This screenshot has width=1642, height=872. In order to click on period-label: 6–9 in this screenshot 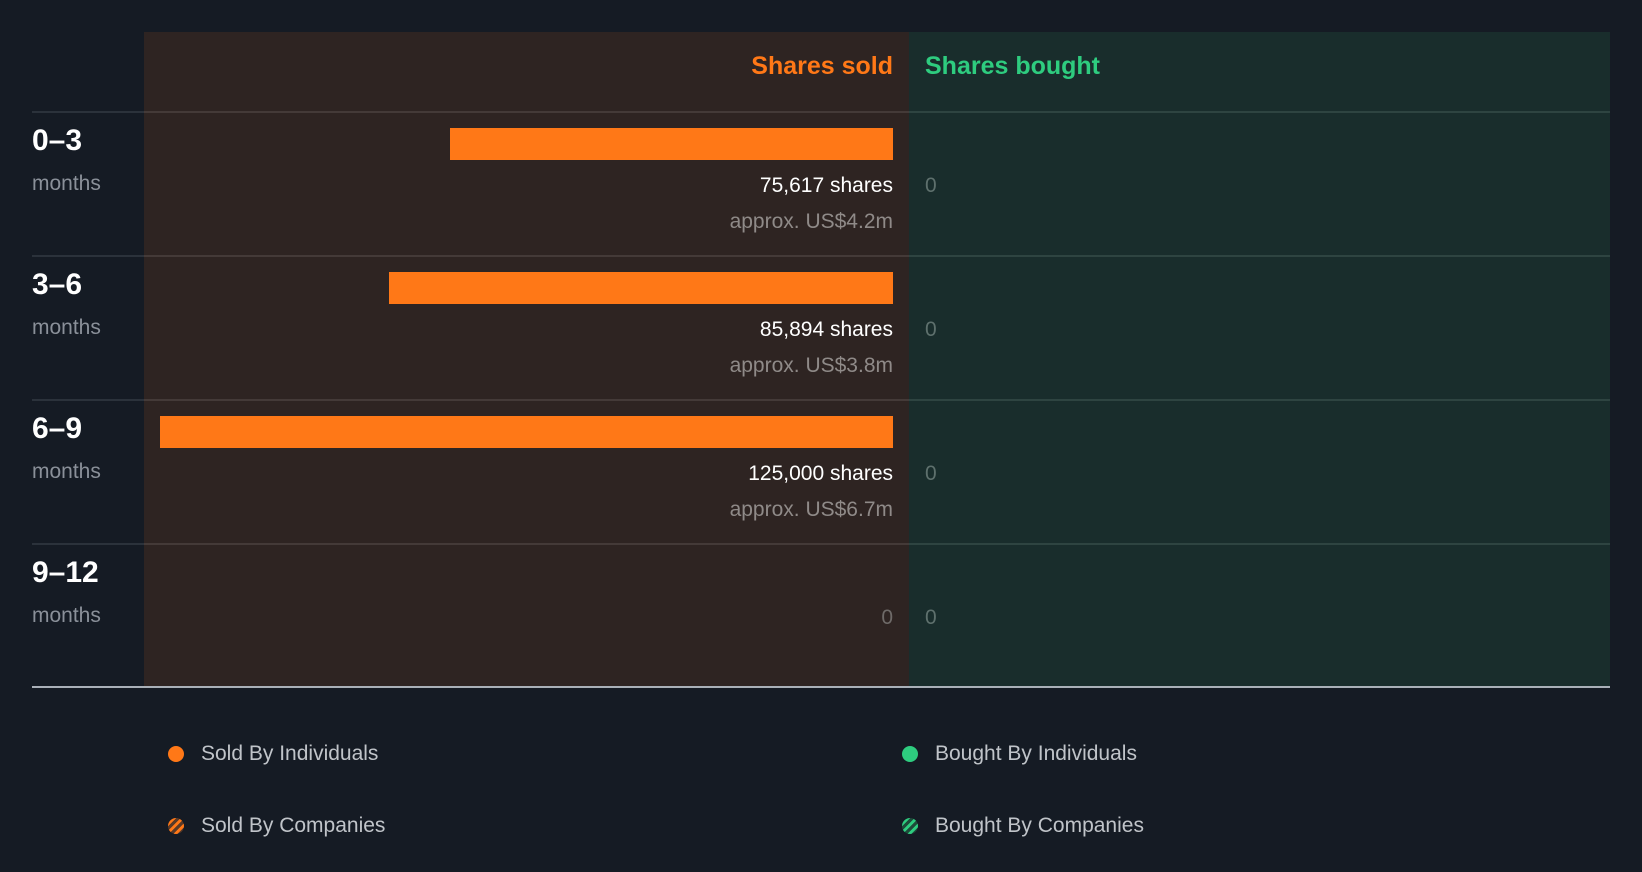, I will do `click(57, 428)`.